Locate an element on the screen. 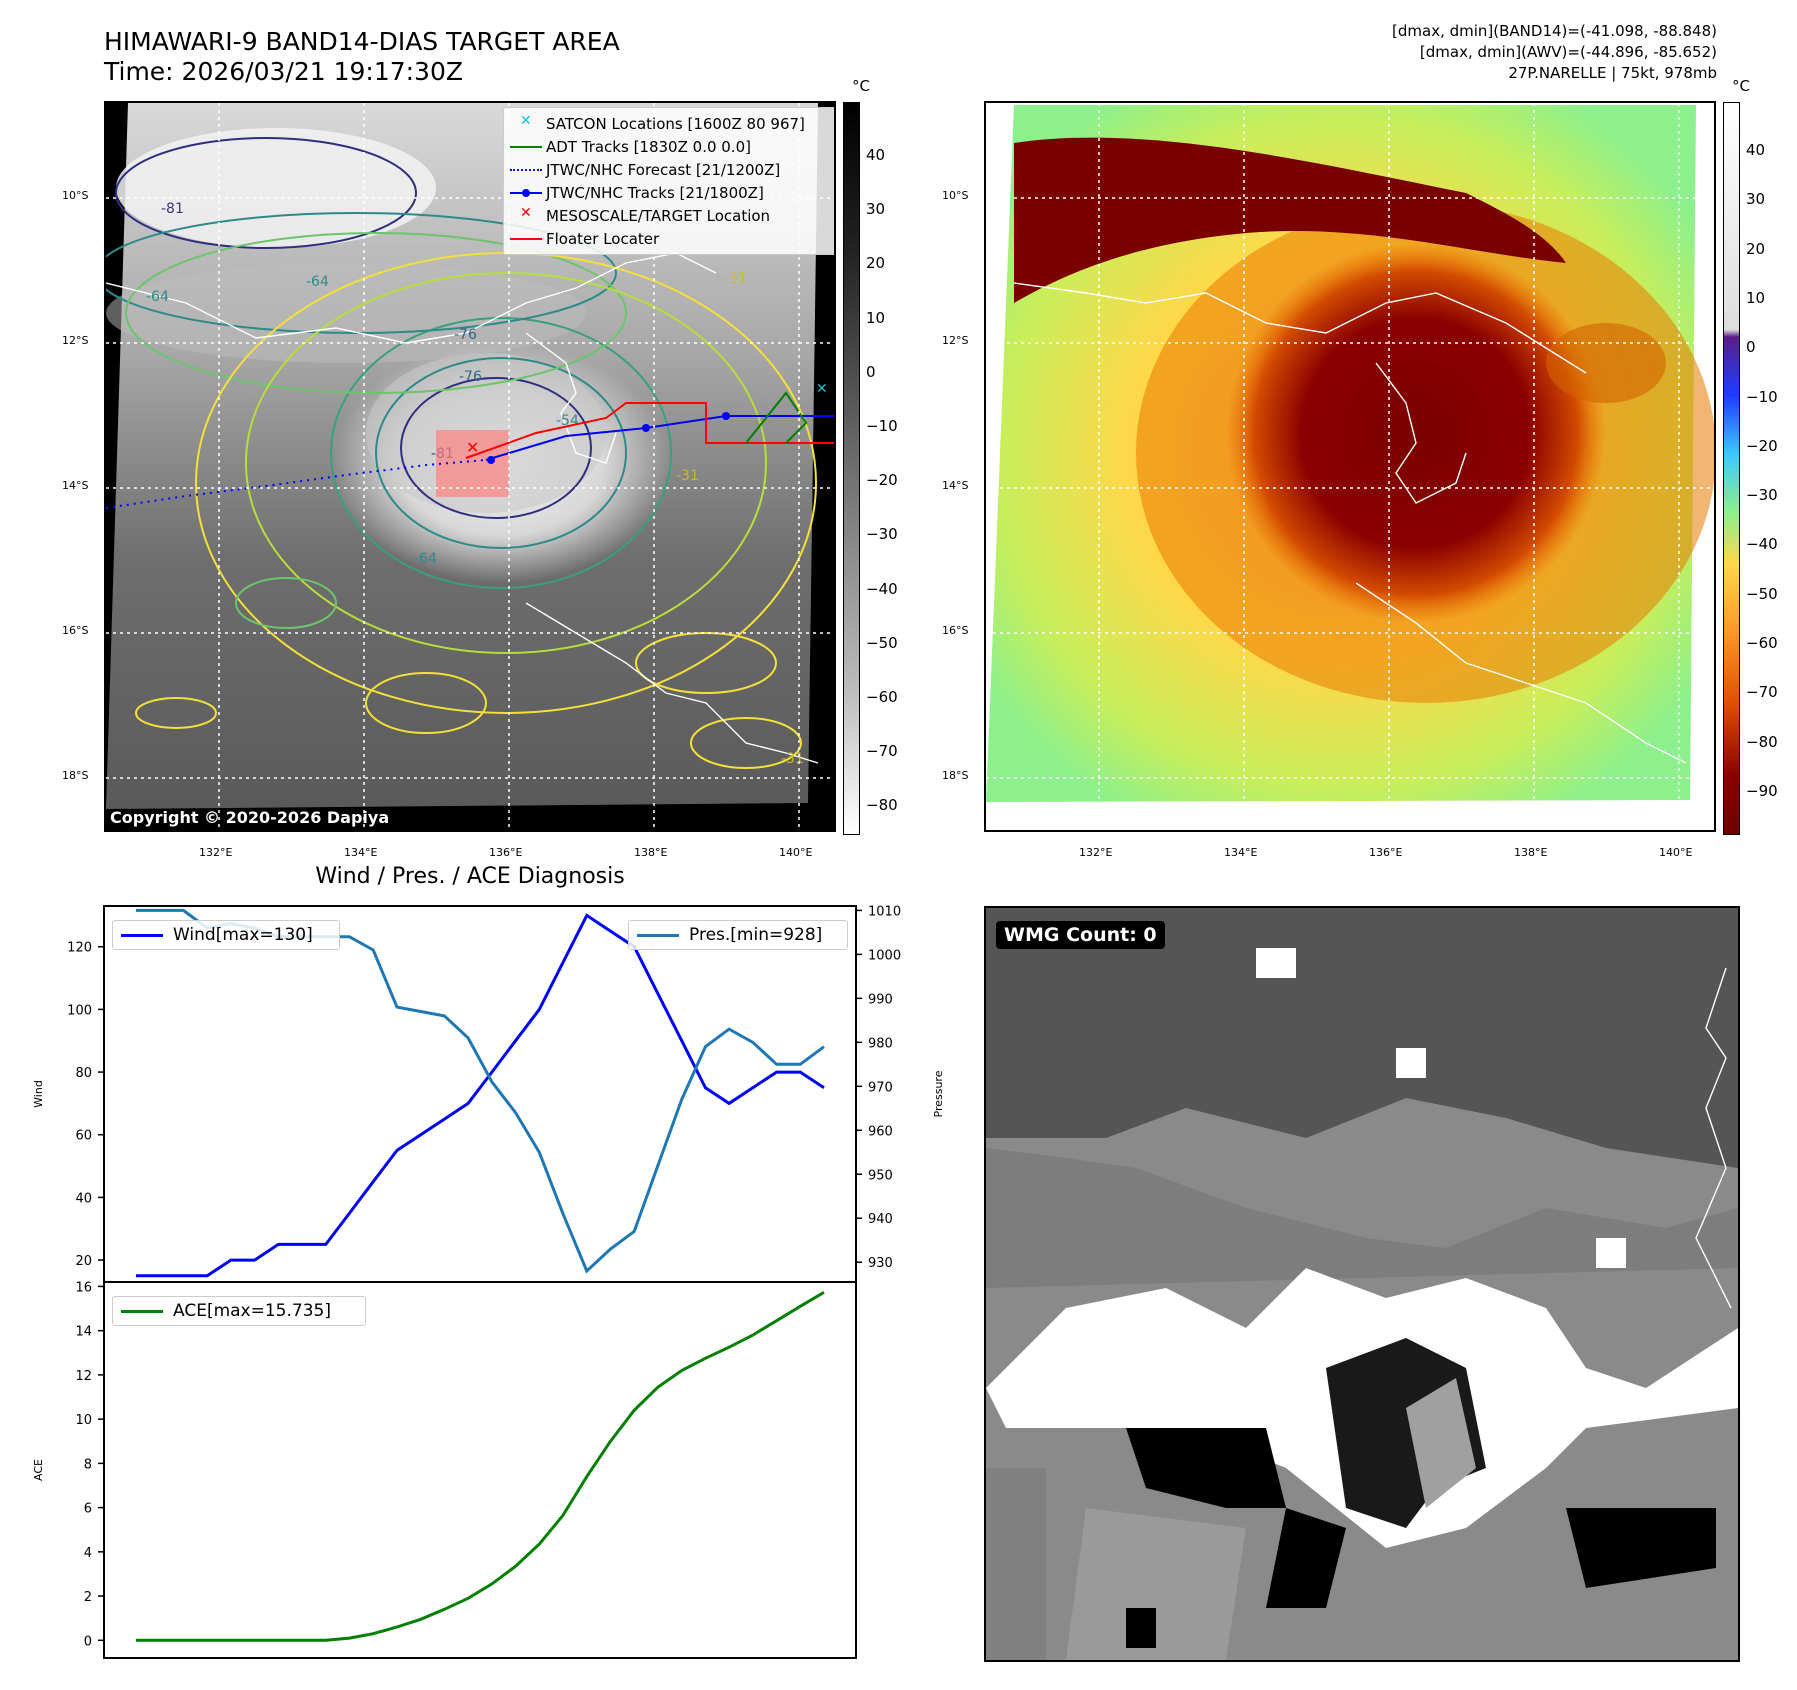  wind-series-line is located at coordinates (480, 1095).